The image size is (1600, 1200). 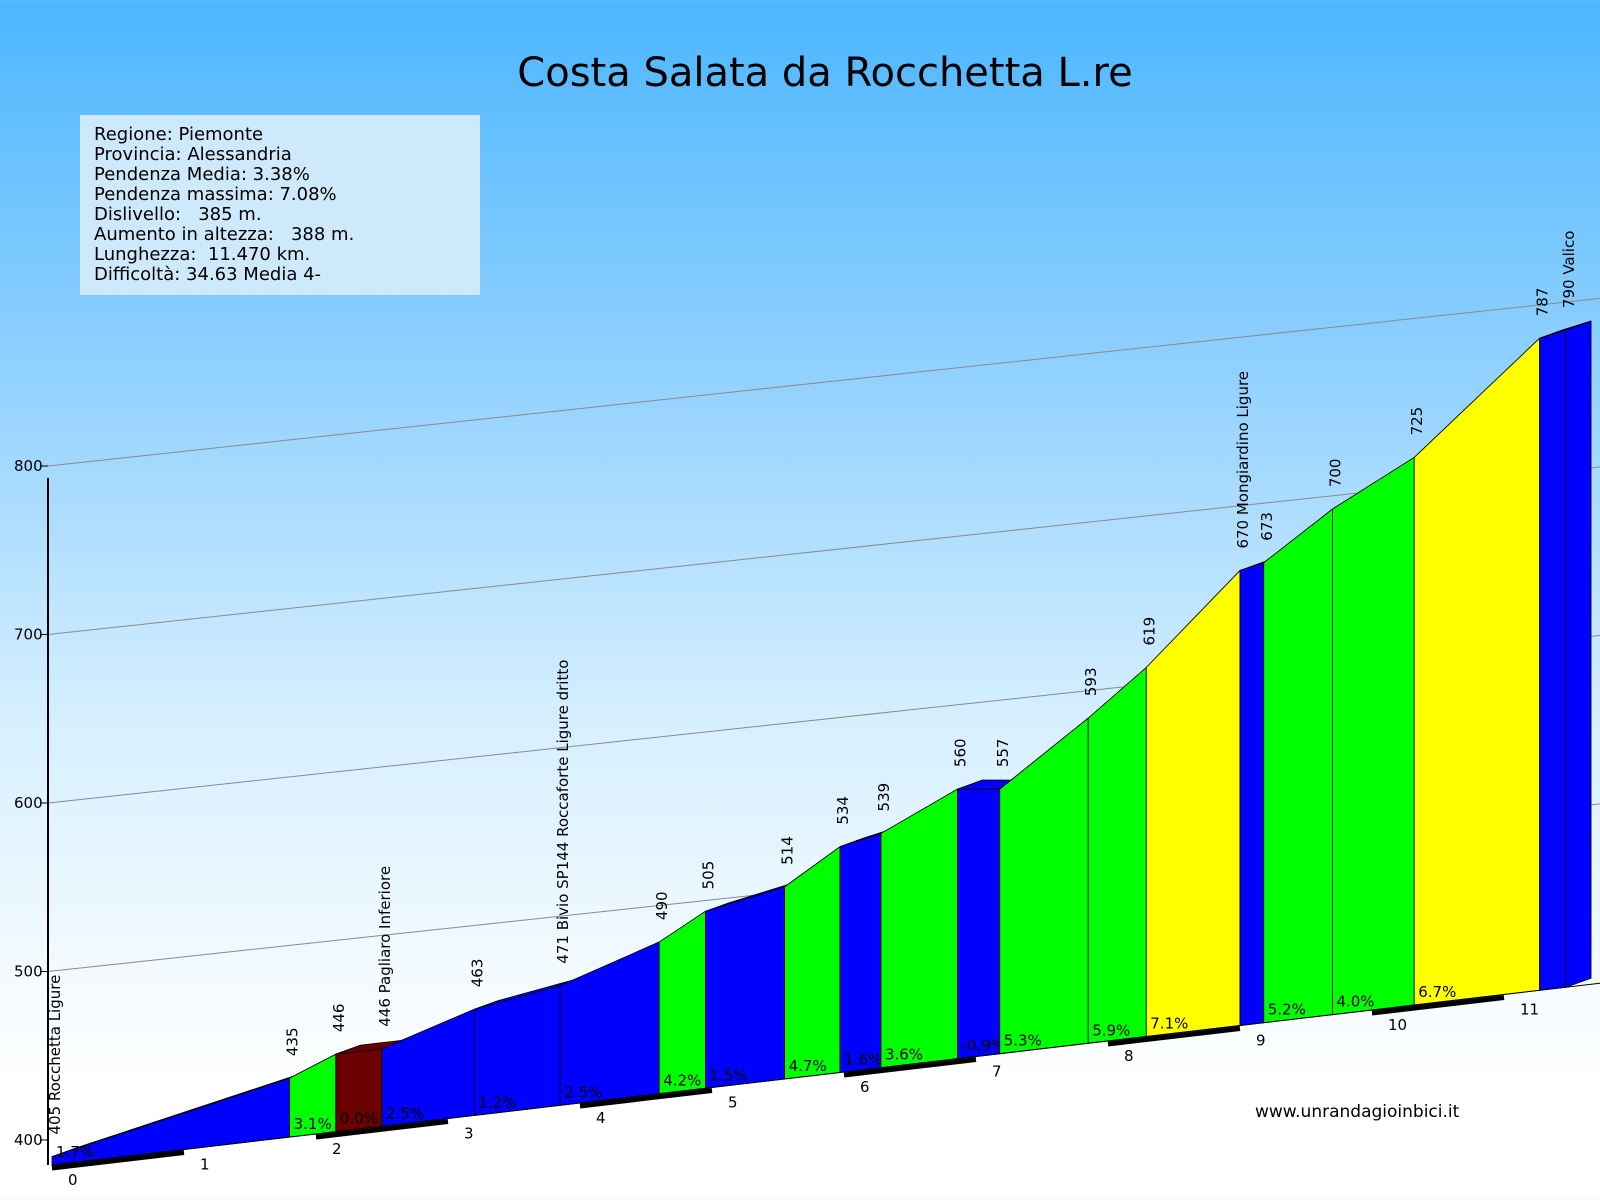 What do you see at coordinates (825, 73) in the screenshot?
I see `chart-title: Costa Salata da Rocchetta L.re` at bounding box center [825, 73].